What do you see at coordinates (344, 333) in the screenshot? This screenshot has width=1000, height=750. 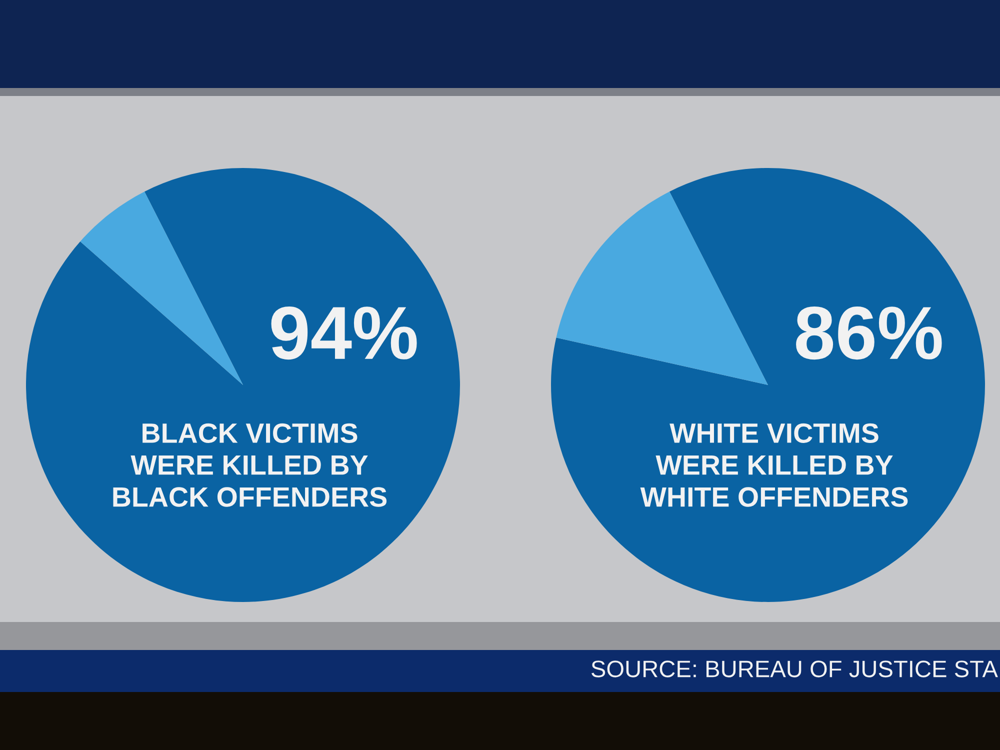 I see `data-label: 94%` at bounding box center [344, 333].